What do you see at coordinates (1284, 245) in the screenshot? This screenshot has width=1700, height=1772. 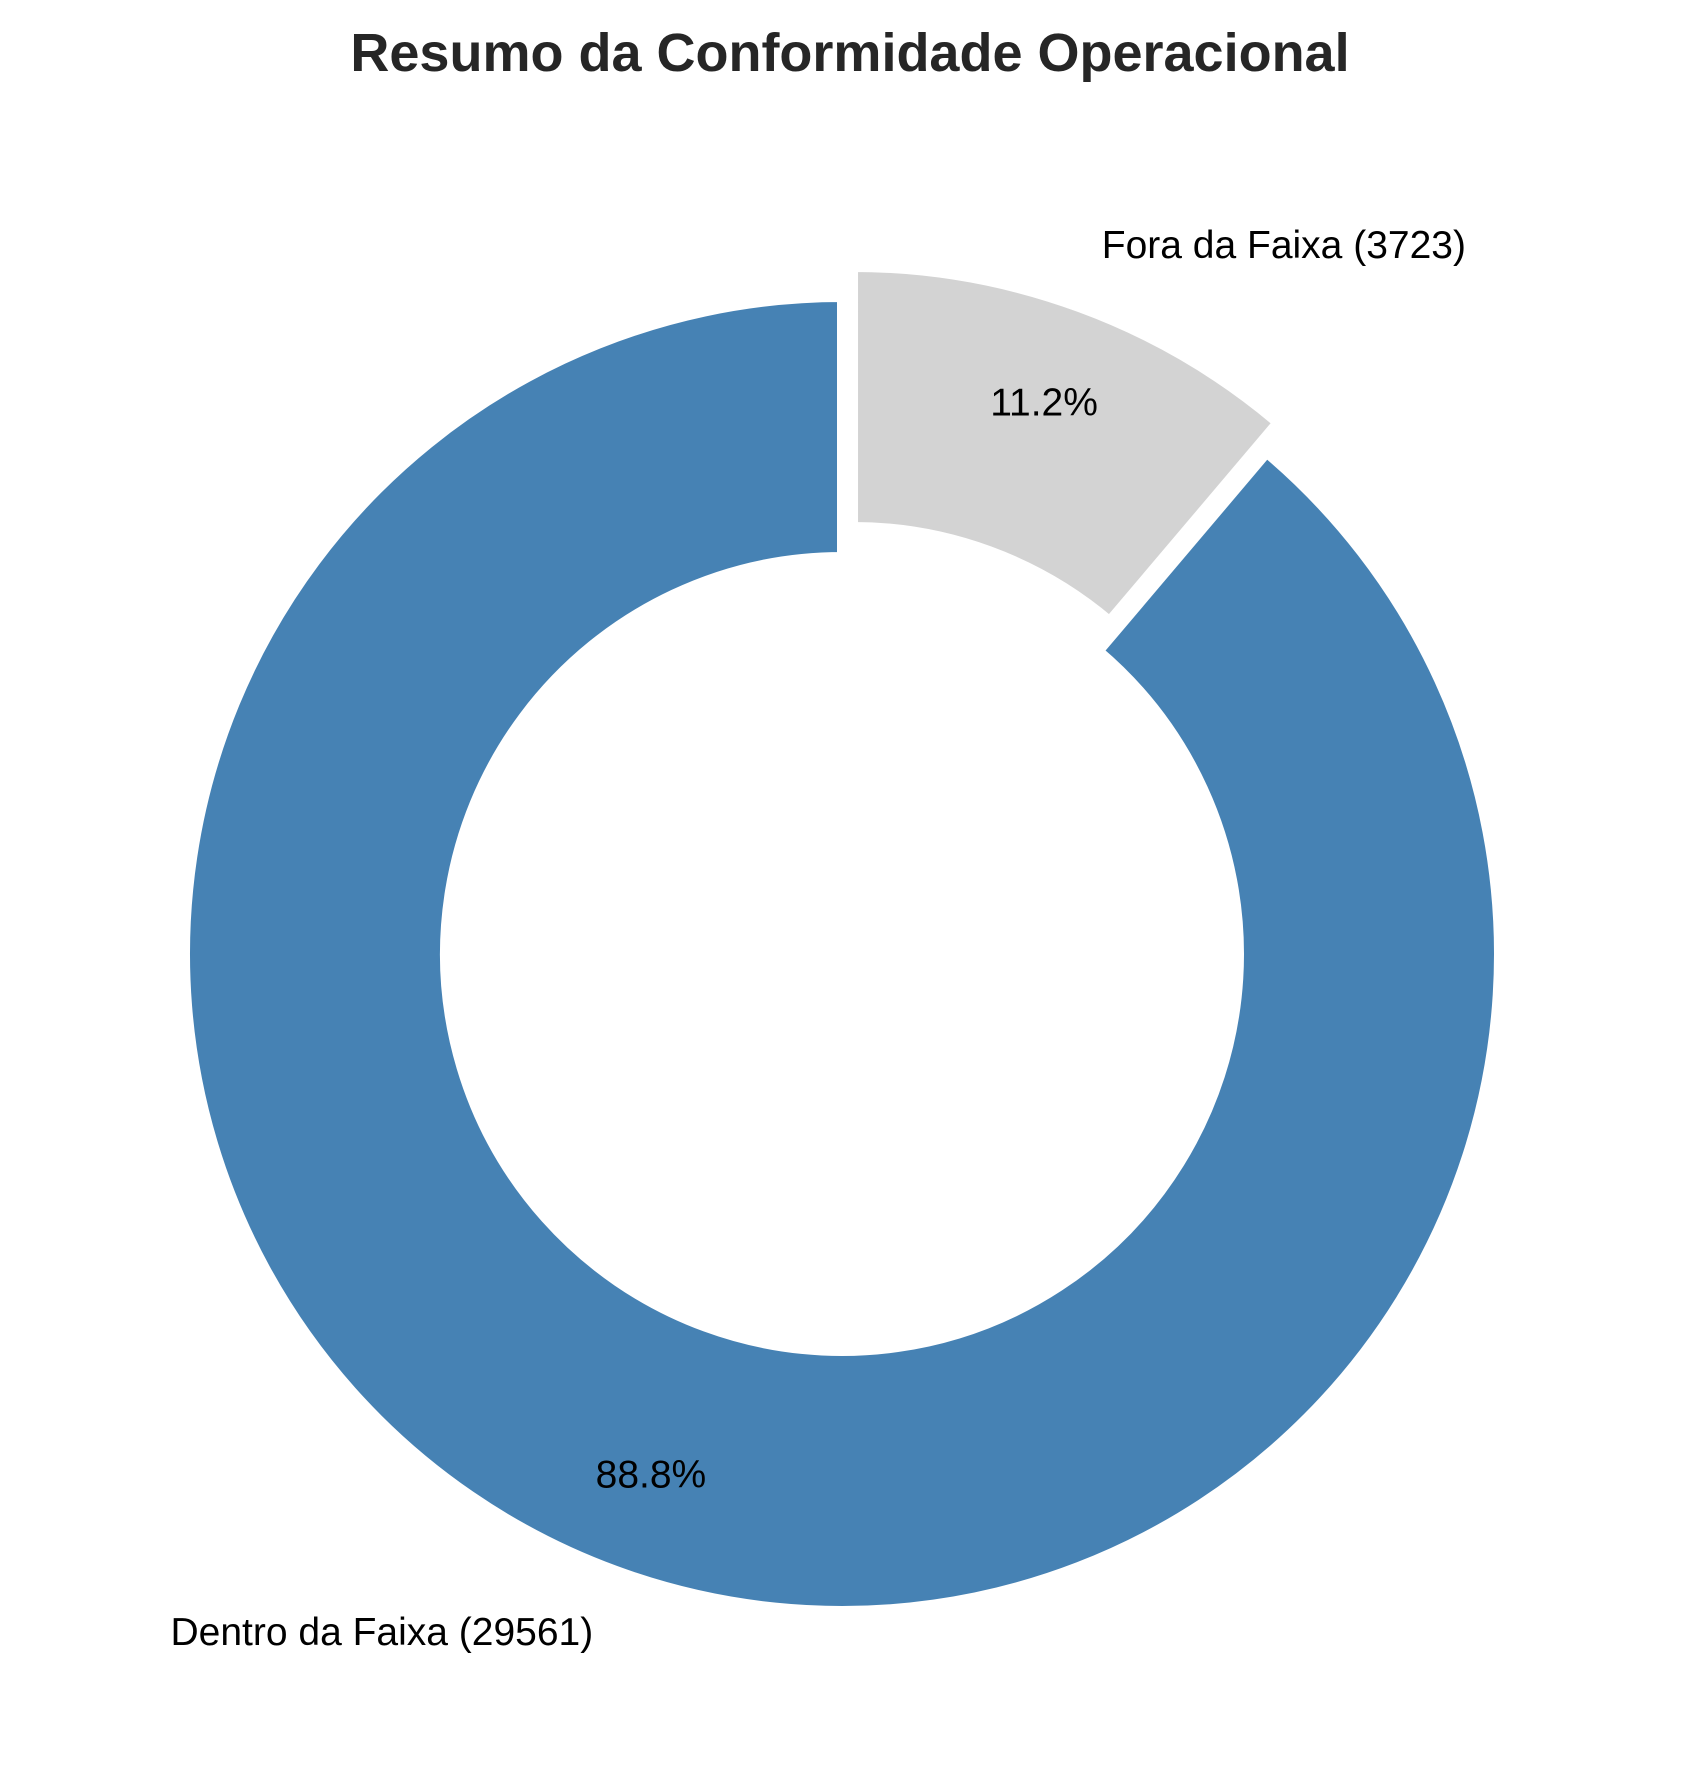 I see `category-label-fora-da-faixa: Fora da Faixa (3723)` at bounding box center [1284, 245].